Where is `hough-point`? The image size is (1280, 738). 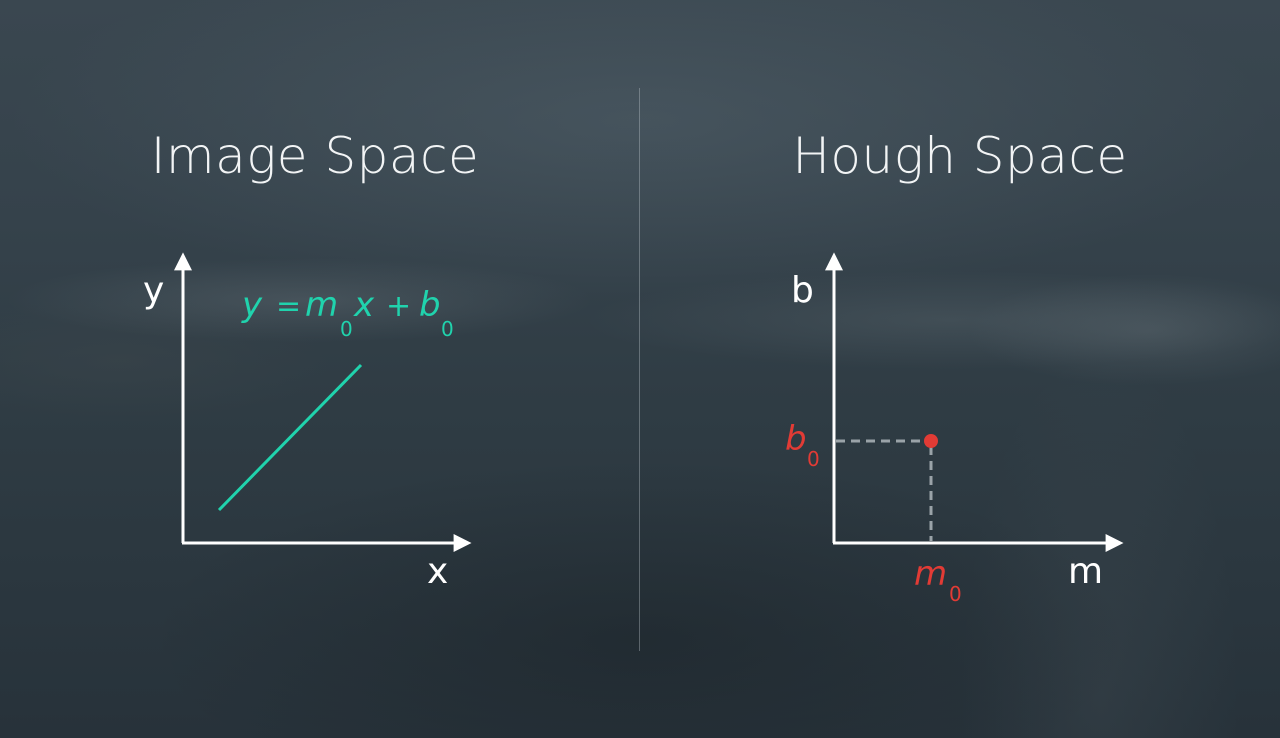 hough-point is located at coordinates (931, 441).